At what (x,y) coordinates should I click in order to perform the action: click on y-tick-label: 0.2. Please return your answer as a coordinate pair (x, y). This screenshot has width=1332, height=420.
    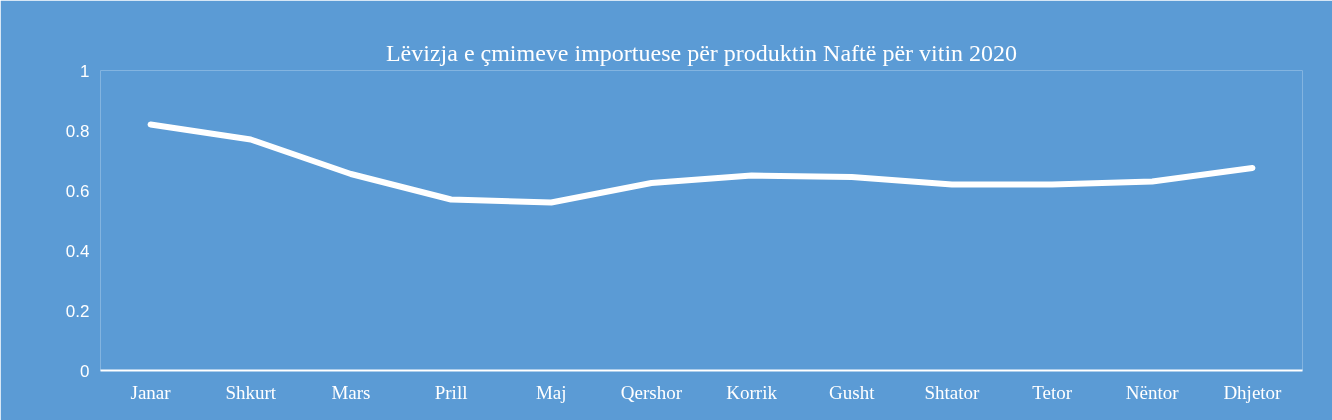
    Looking at the image, I should click on (77, 311).